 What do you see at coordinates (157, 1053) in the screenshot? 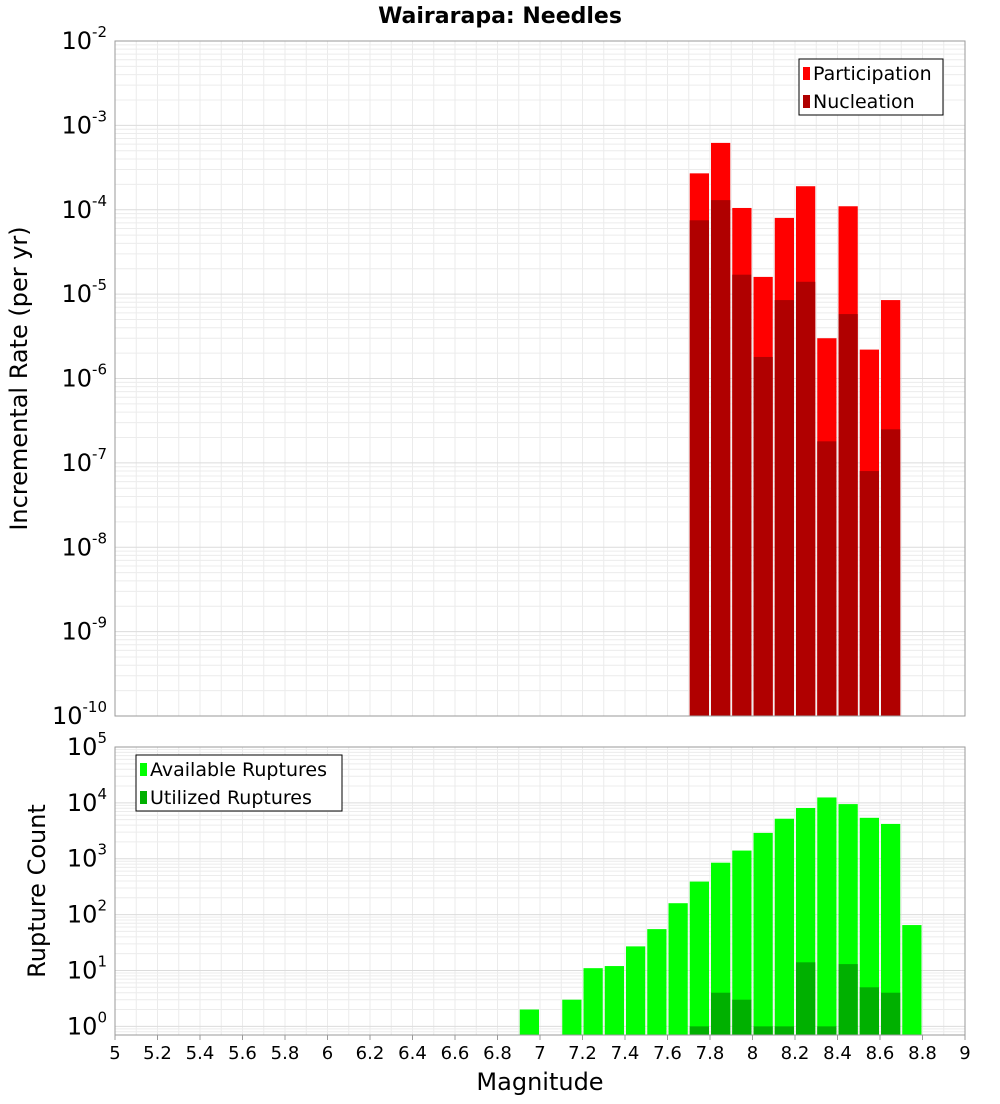
I see `x-tick-label: 5.2` at bounding box center [157, 1053].